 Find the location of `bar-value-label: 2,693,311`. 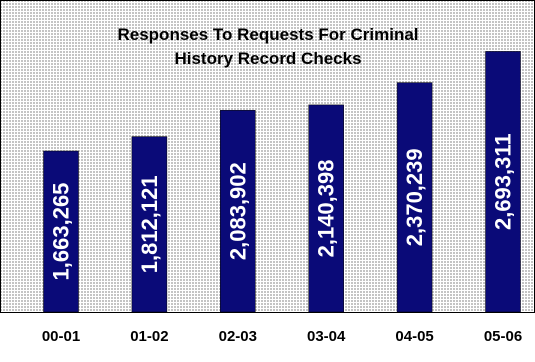

bar-value-label: 2,693,311 is located at coordinates (503, 181).